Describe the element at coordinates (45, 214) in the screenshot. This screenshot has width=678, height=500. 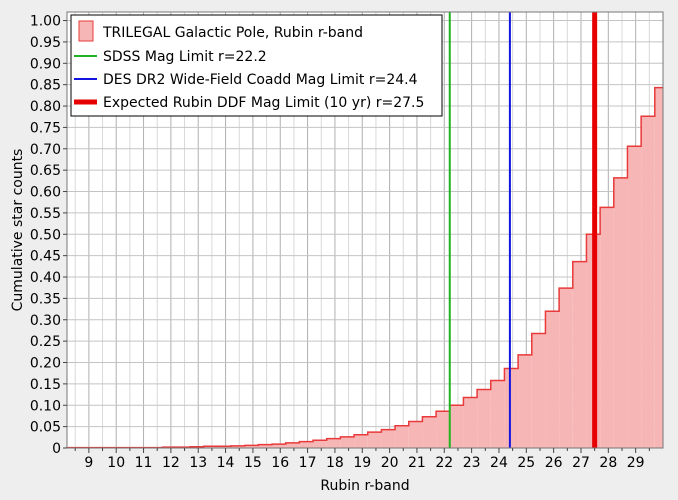
I see `y-tick-label: 0.55` at that location.